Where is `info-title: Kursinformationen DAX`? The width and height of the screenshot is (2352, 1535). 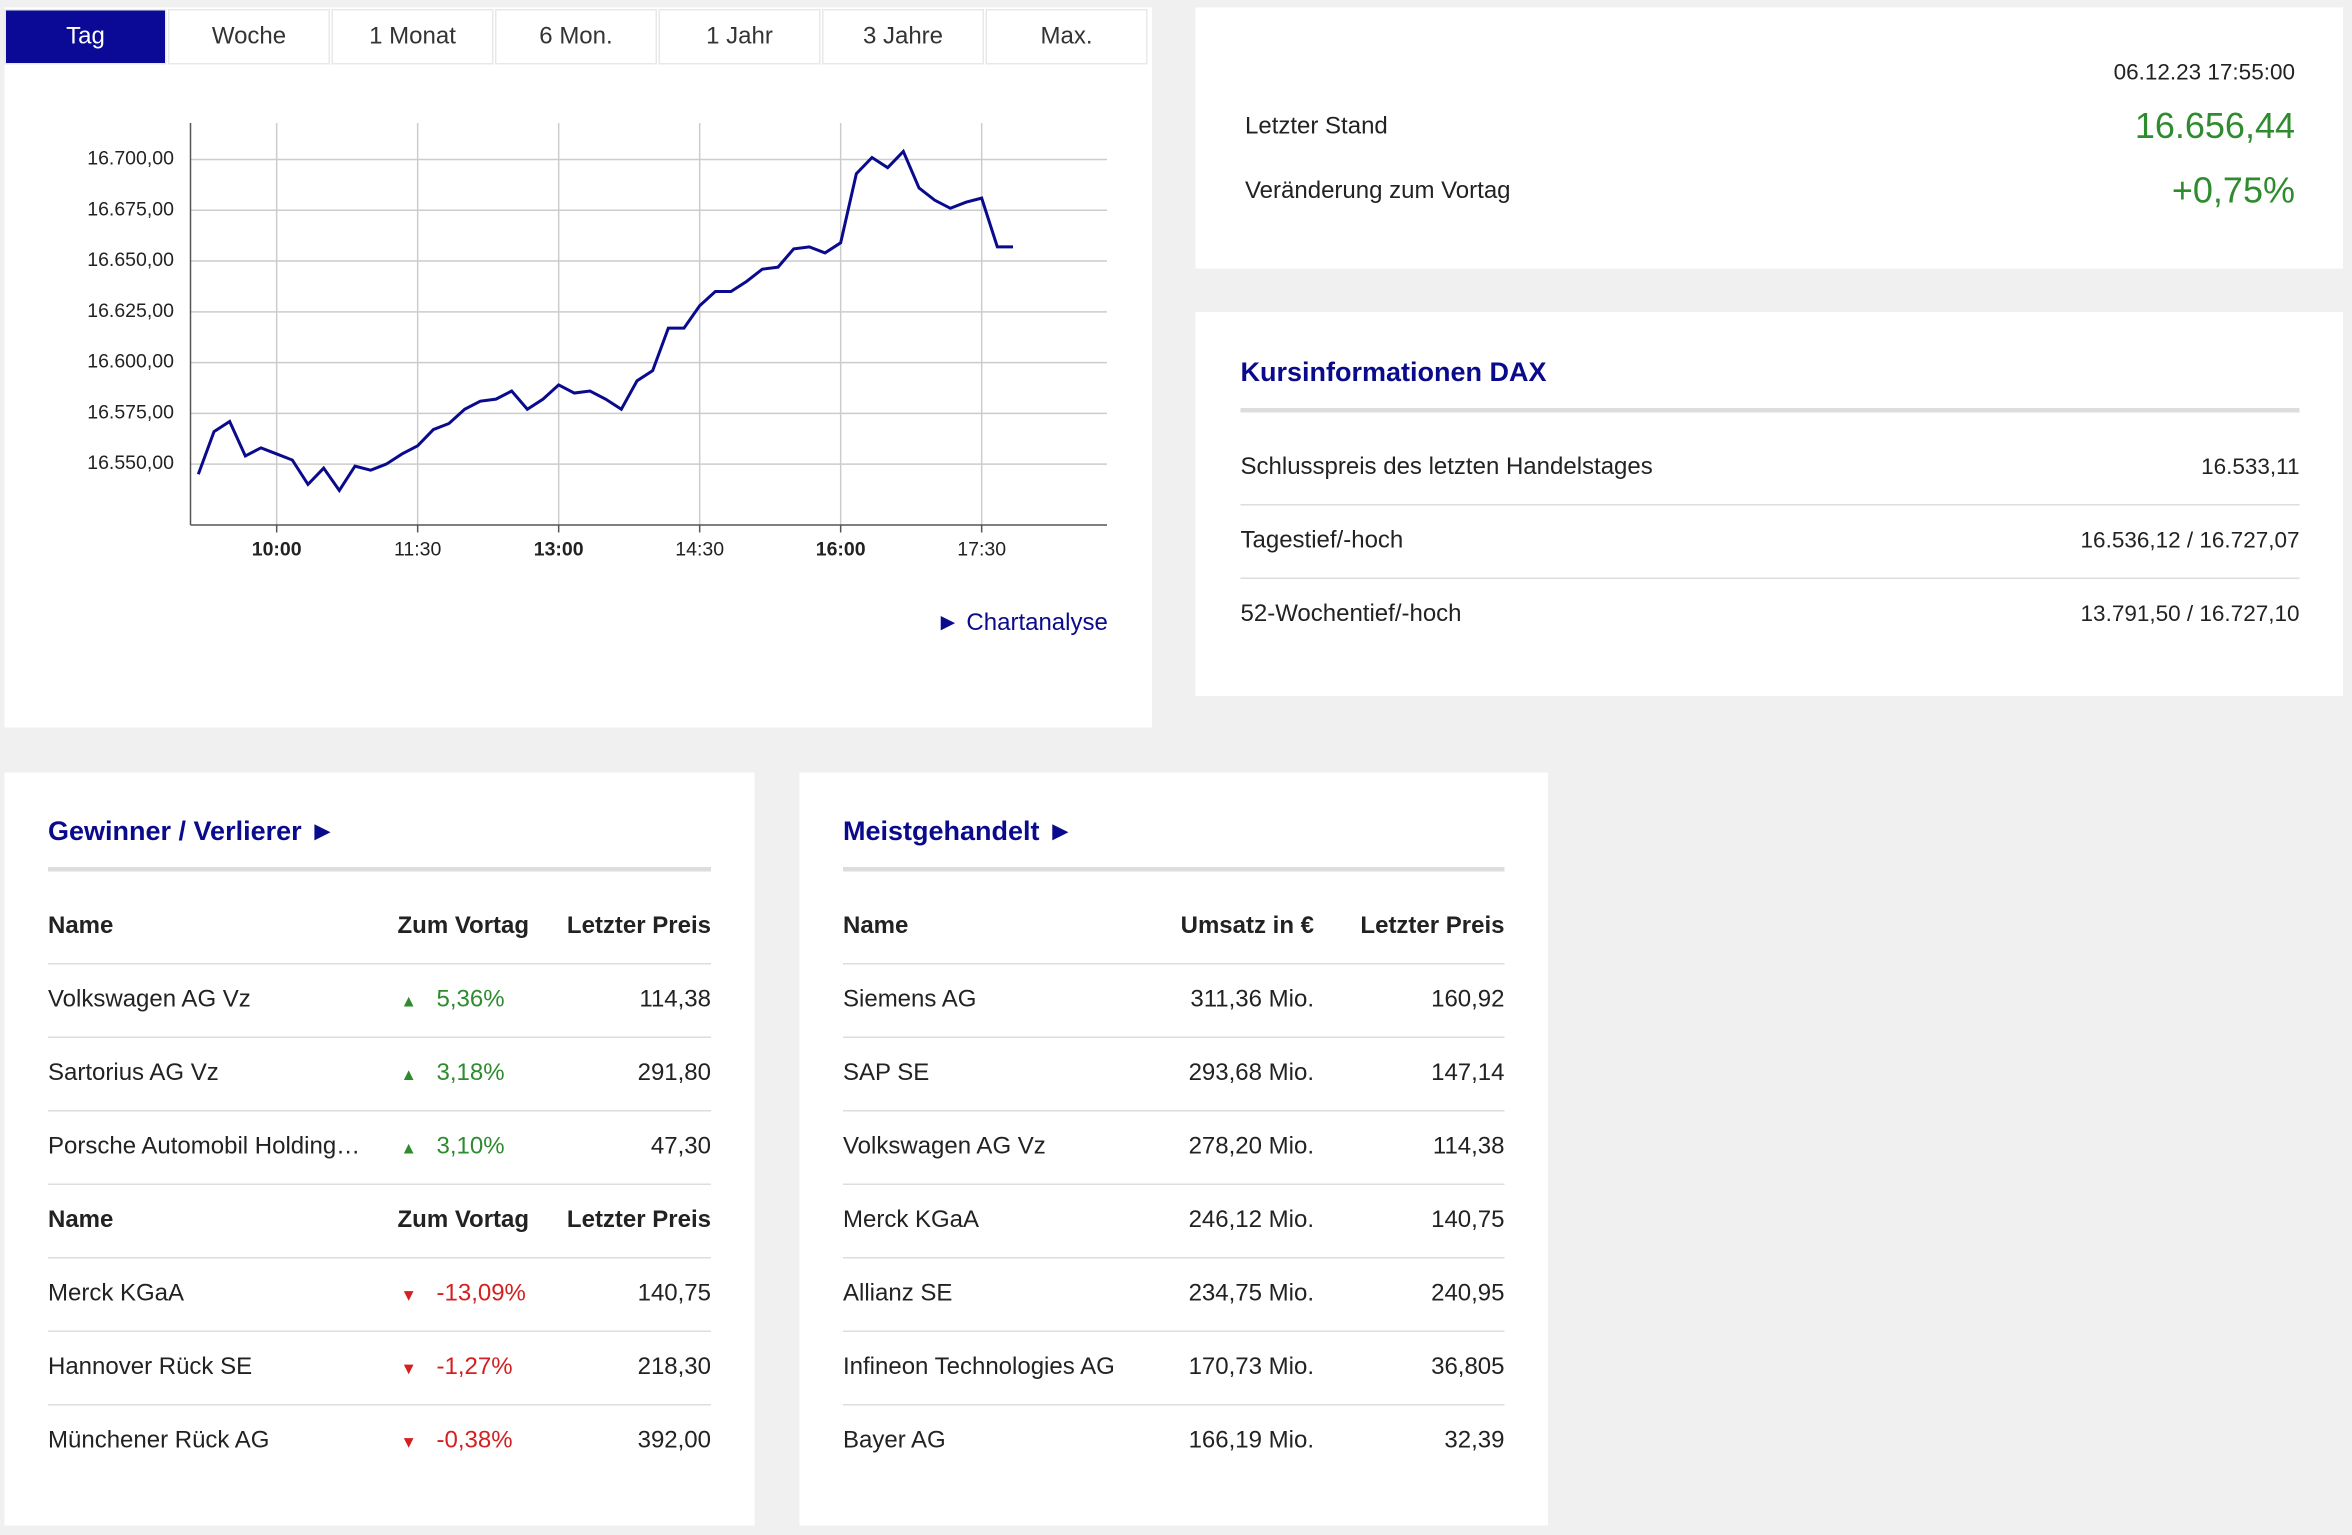
info-title: Kursinformationen DAX is located at coordinates (1393, 372).